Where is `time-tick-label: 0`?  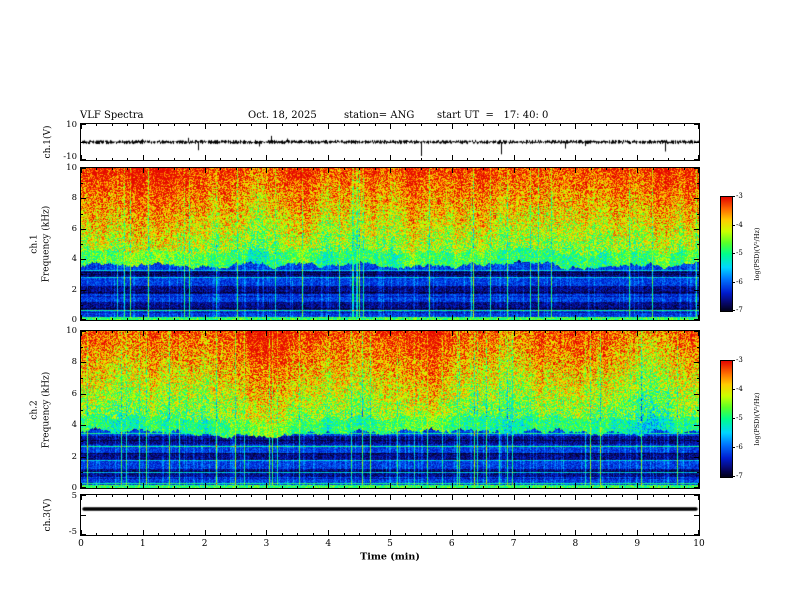 time-tick-label: 0 is located at coordinates (81, 544).